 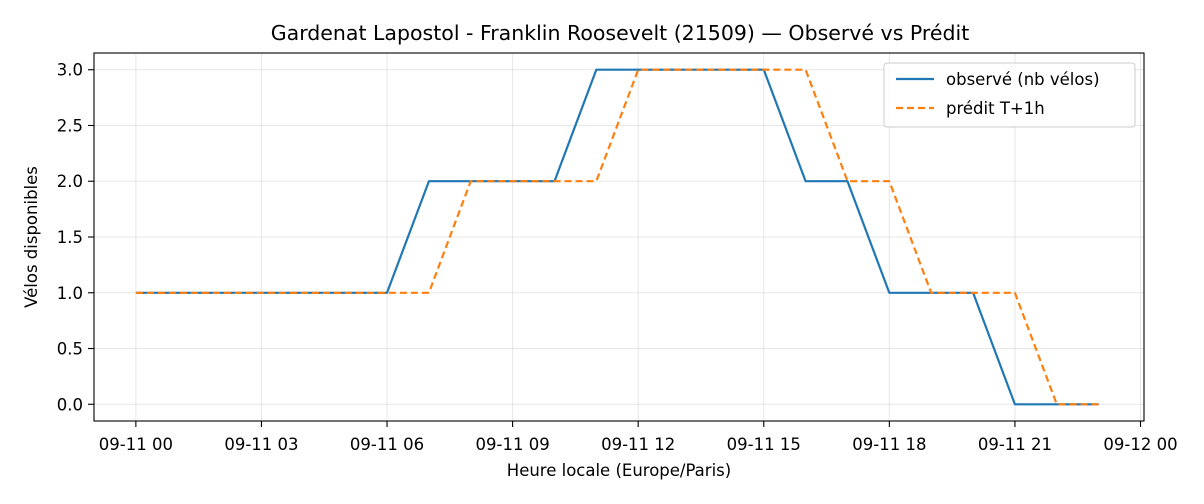 I want to click on x-tick-label: 09-11 06, so click(x=387, y=444).